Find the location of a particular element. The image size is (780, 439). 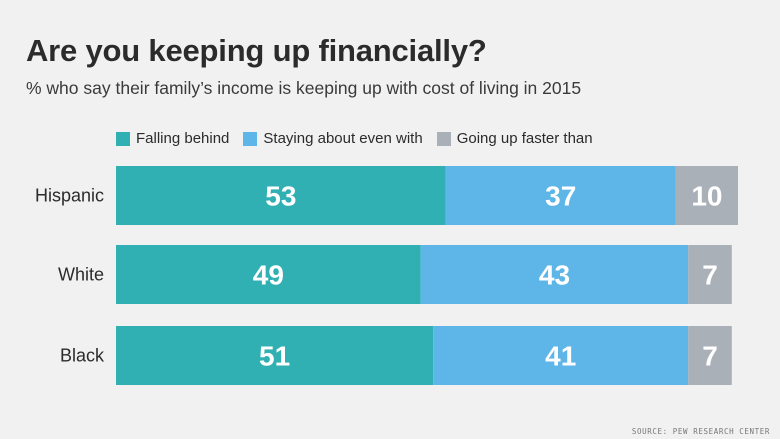

category-label-hispanic: Hispanic is located at coordinates (69, 196).